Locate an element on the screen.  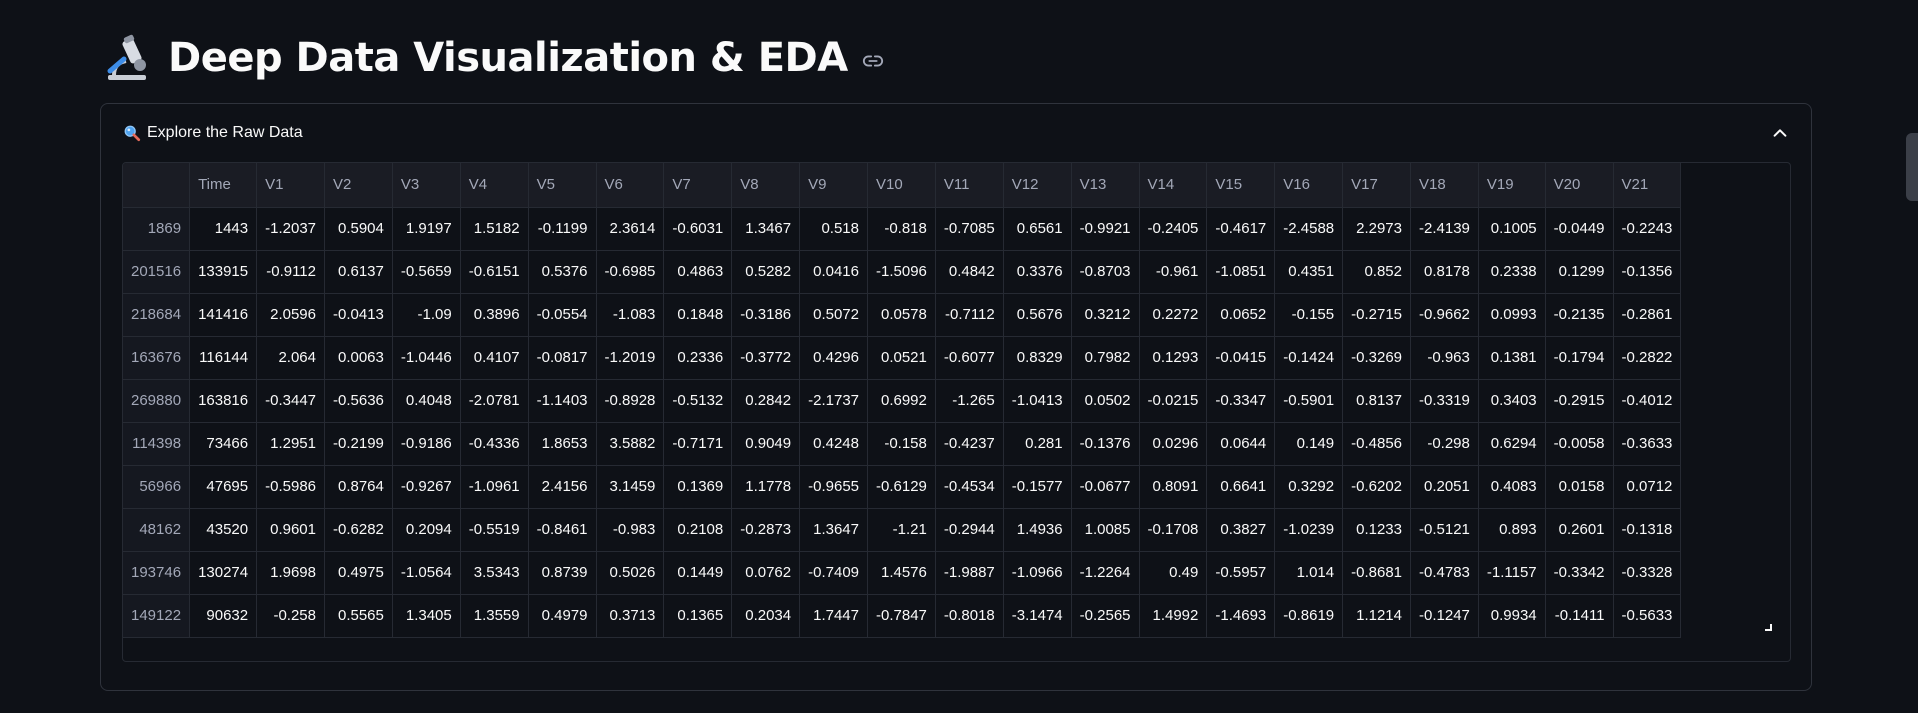
table-cell: -0.4856 is located at coordinates (1376, 444).